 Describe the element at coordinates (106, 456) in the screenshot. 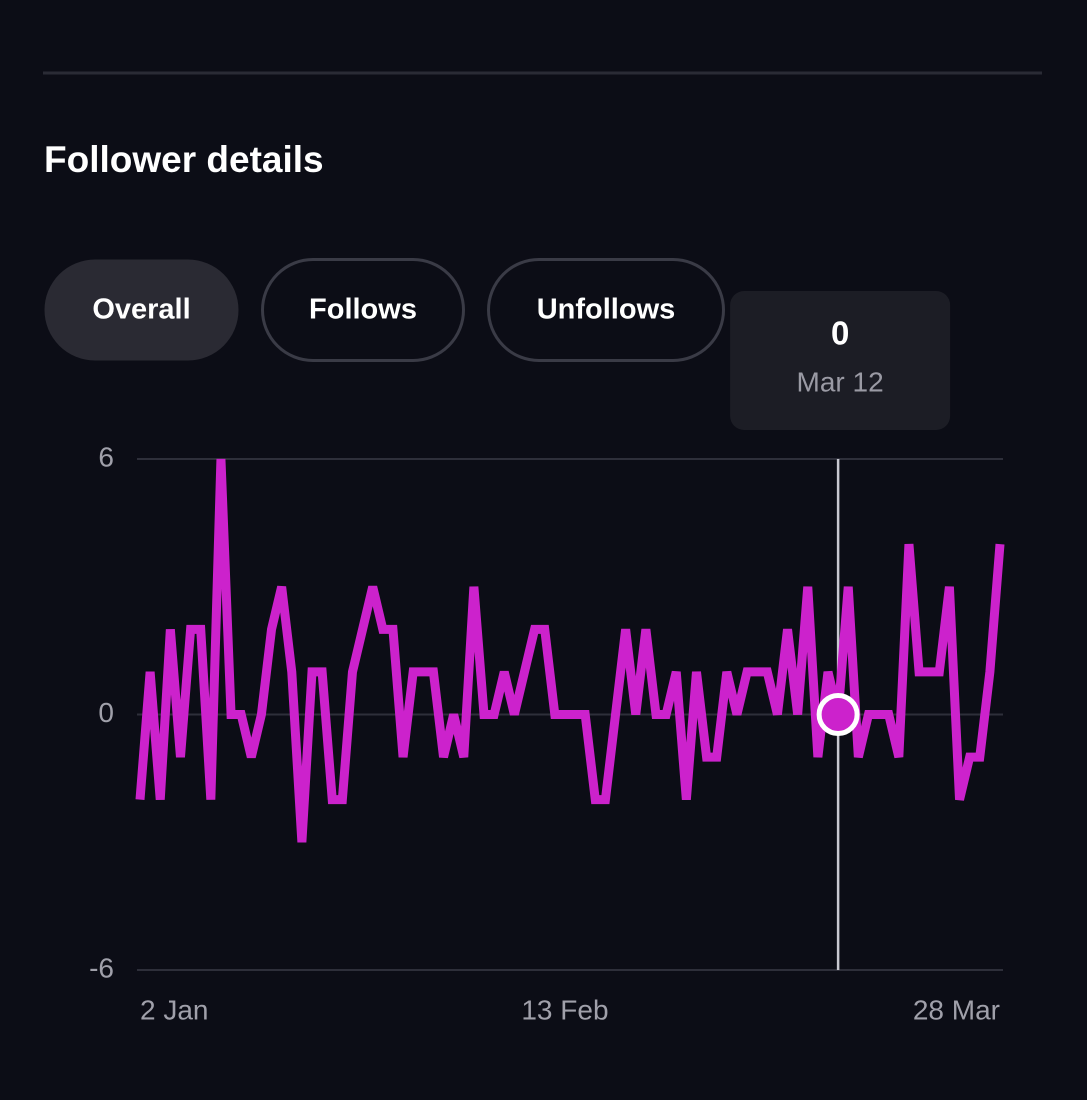

I see `y-tick-label: 6` at that location.